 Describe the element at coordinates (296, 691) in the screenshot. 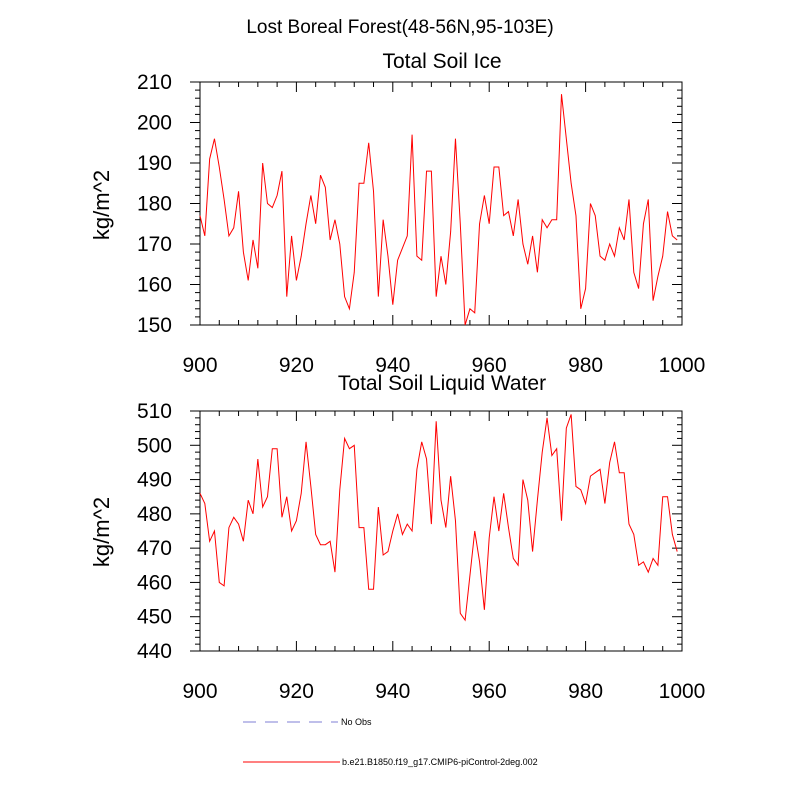

I see `soil-liquid-xtick-label: 920` at that location.